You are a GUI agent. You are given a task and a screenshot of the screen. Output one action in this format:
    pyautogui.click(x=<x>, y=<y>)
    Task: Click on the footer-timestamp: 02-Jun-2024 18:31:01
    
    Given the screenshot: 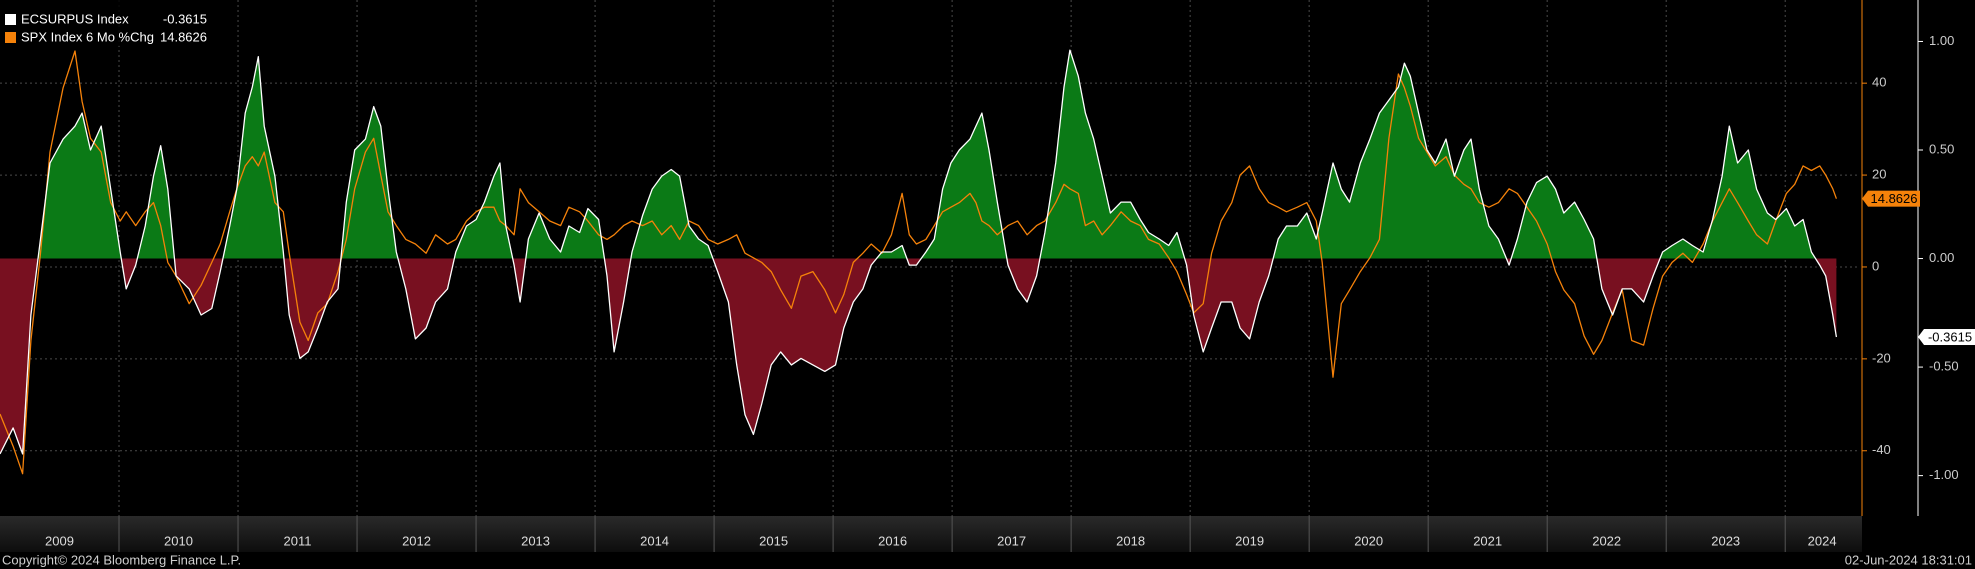 What is the action you would take?
    pyautogui.click(x=1908, y=559)
    